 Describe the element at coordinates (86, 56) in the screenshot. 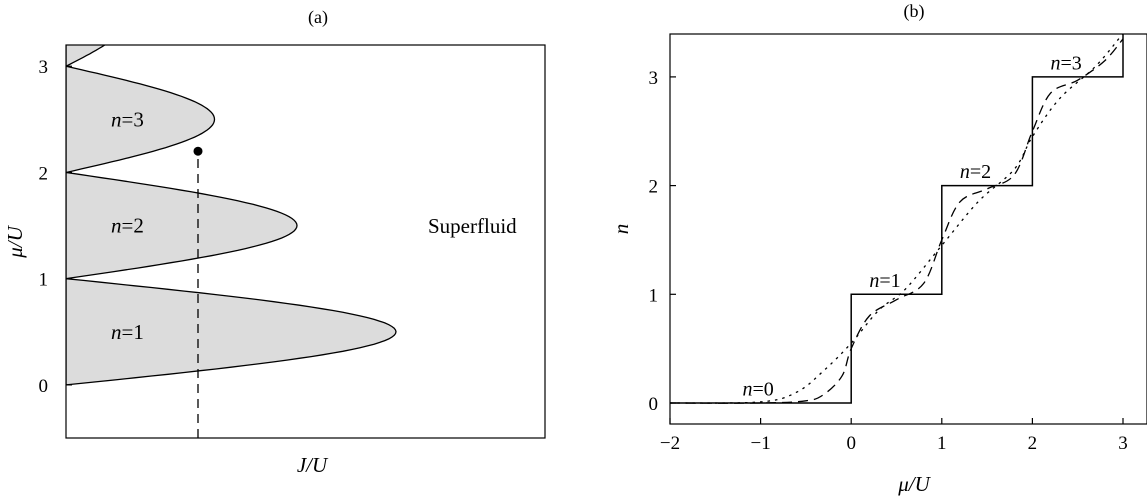

I see `mott-lobe-n4-partial` at that location.